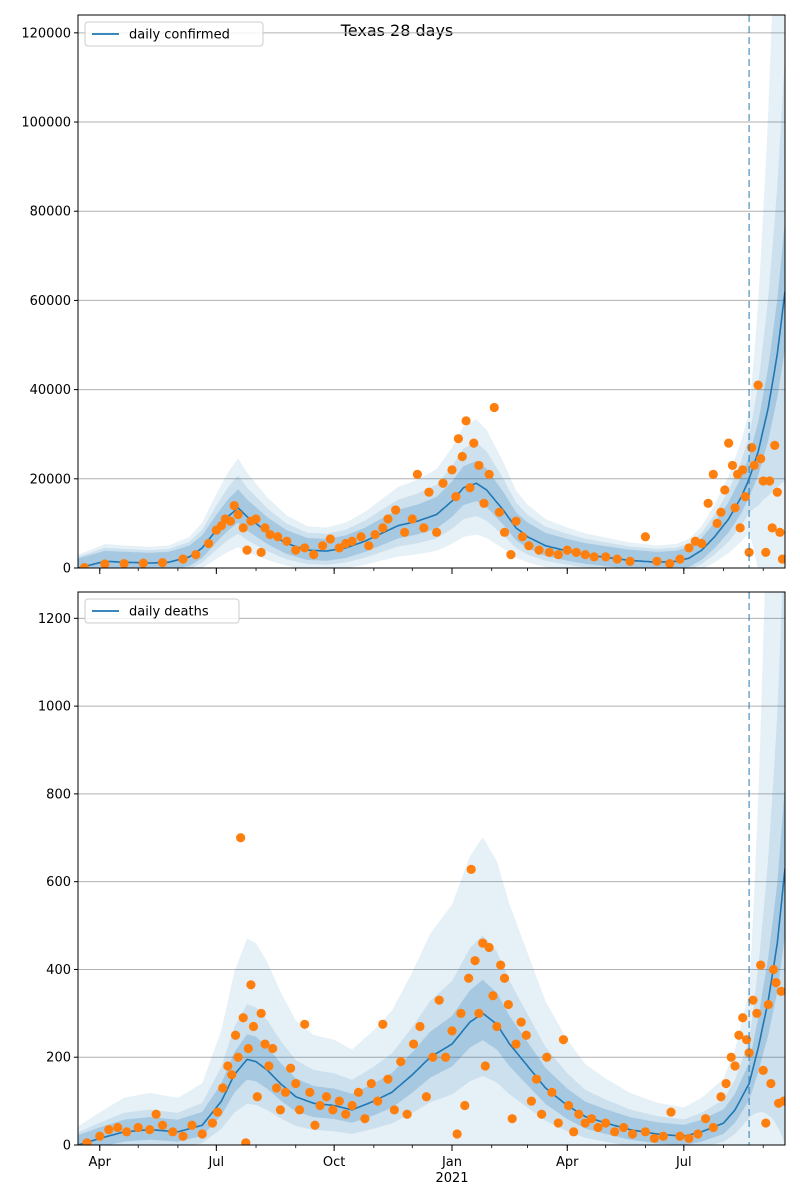 The width and height of the screenshot is (800, 1200). I want to click on y-tick-label: 40000, so click(50, 390).